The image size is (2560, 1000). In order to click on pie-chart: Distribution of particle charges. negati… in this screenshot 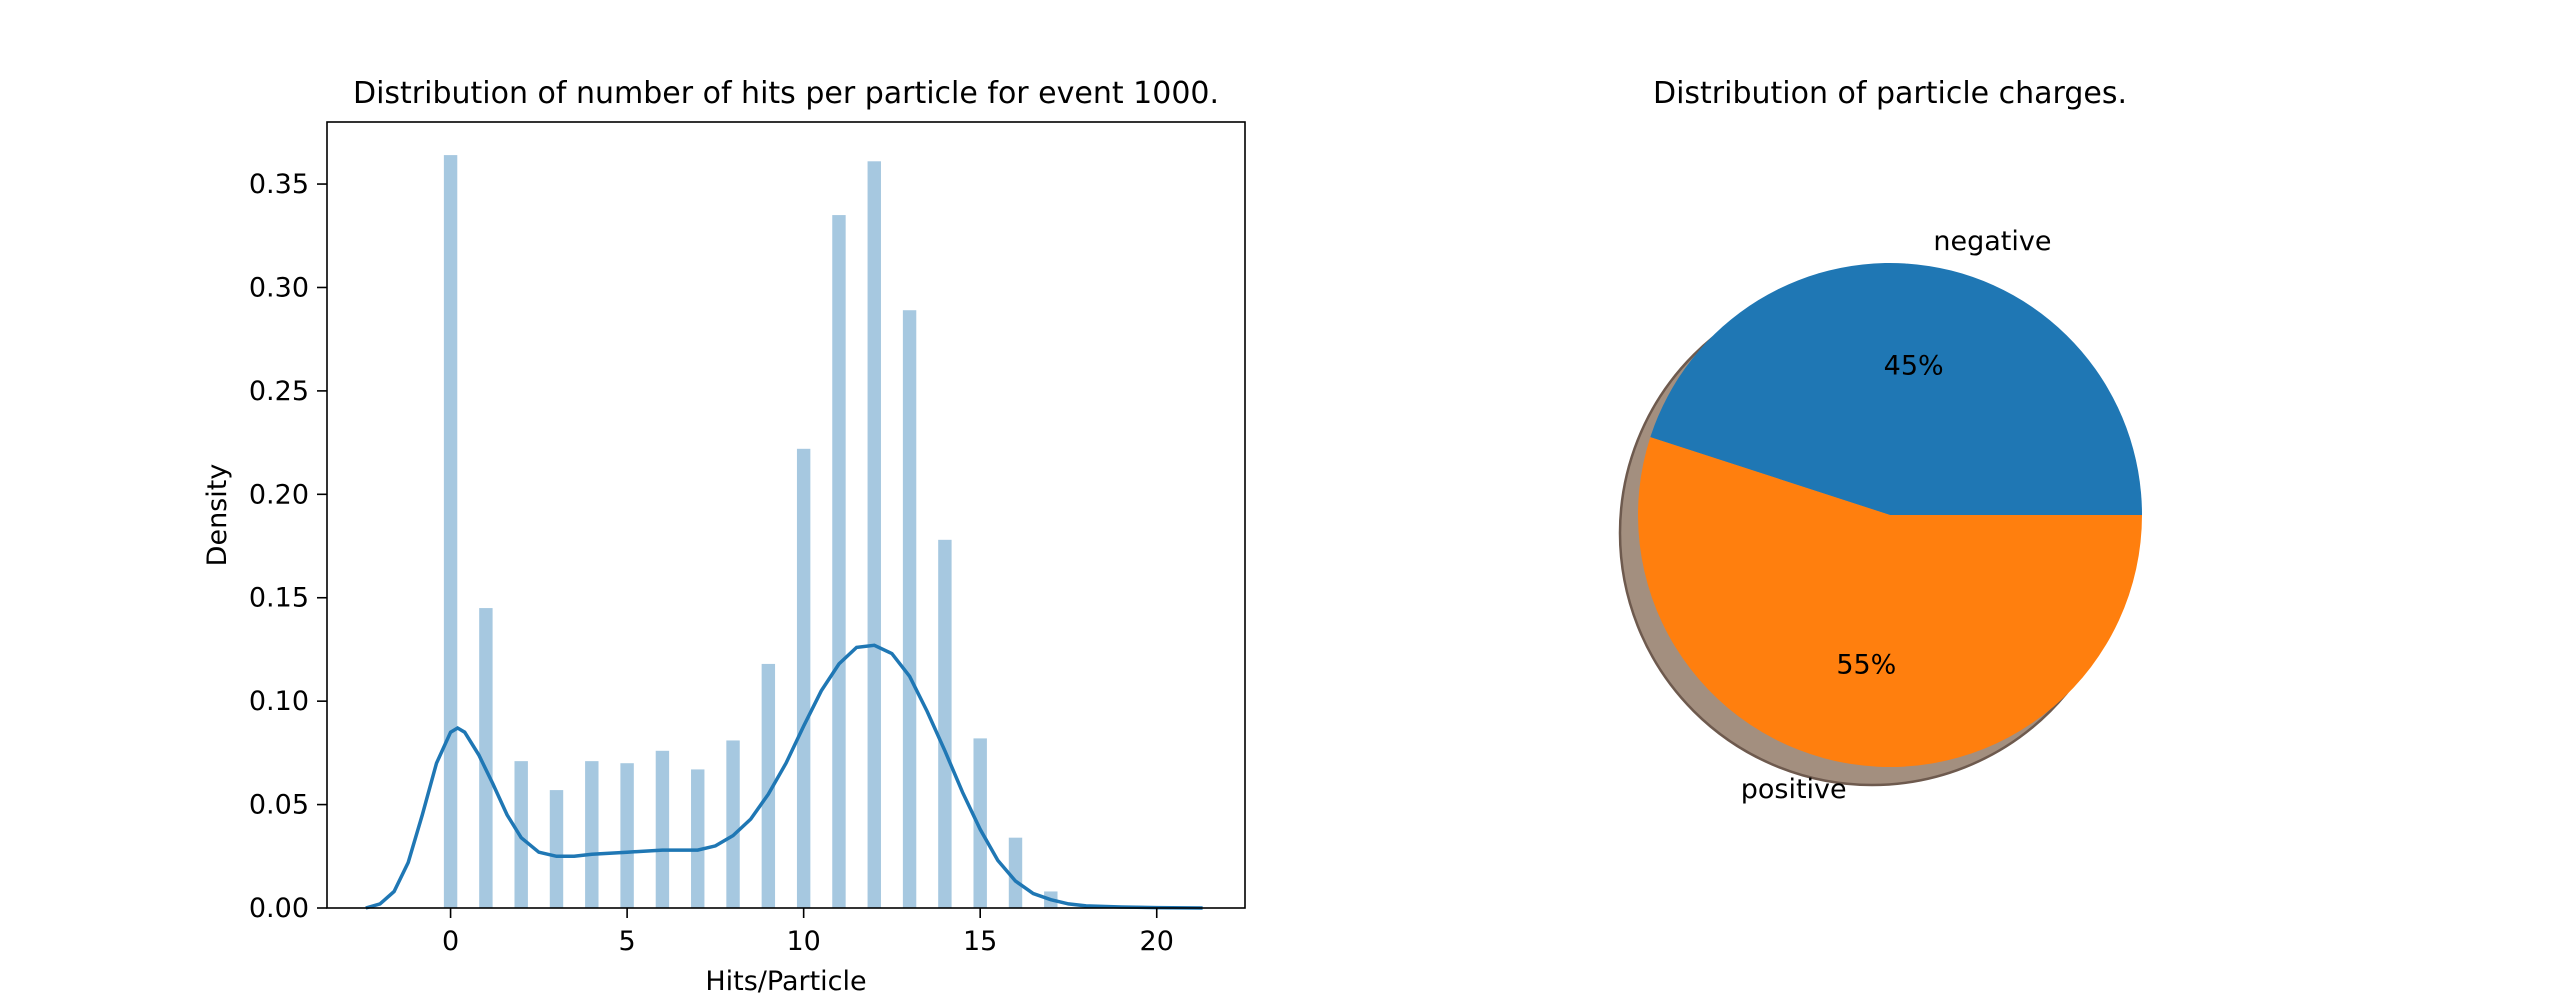, I will do `click(1880, 440)`.